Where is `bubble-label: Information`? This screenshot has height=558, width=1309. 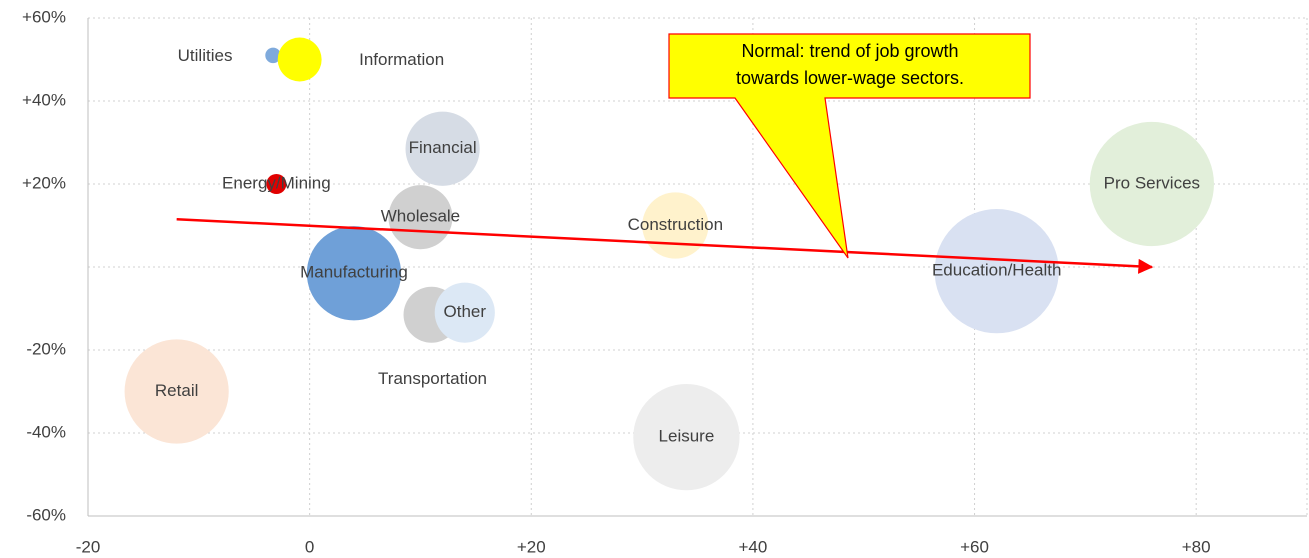 bubble-label: Information is located at coordinates (401, 59).